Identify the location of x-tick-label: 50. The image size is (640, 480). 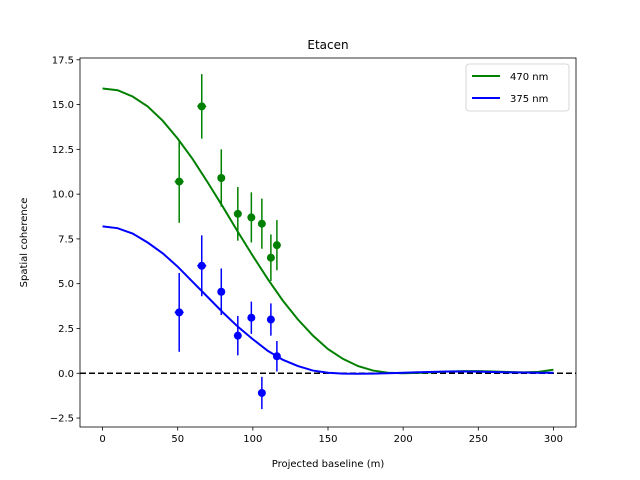
(177, 439).